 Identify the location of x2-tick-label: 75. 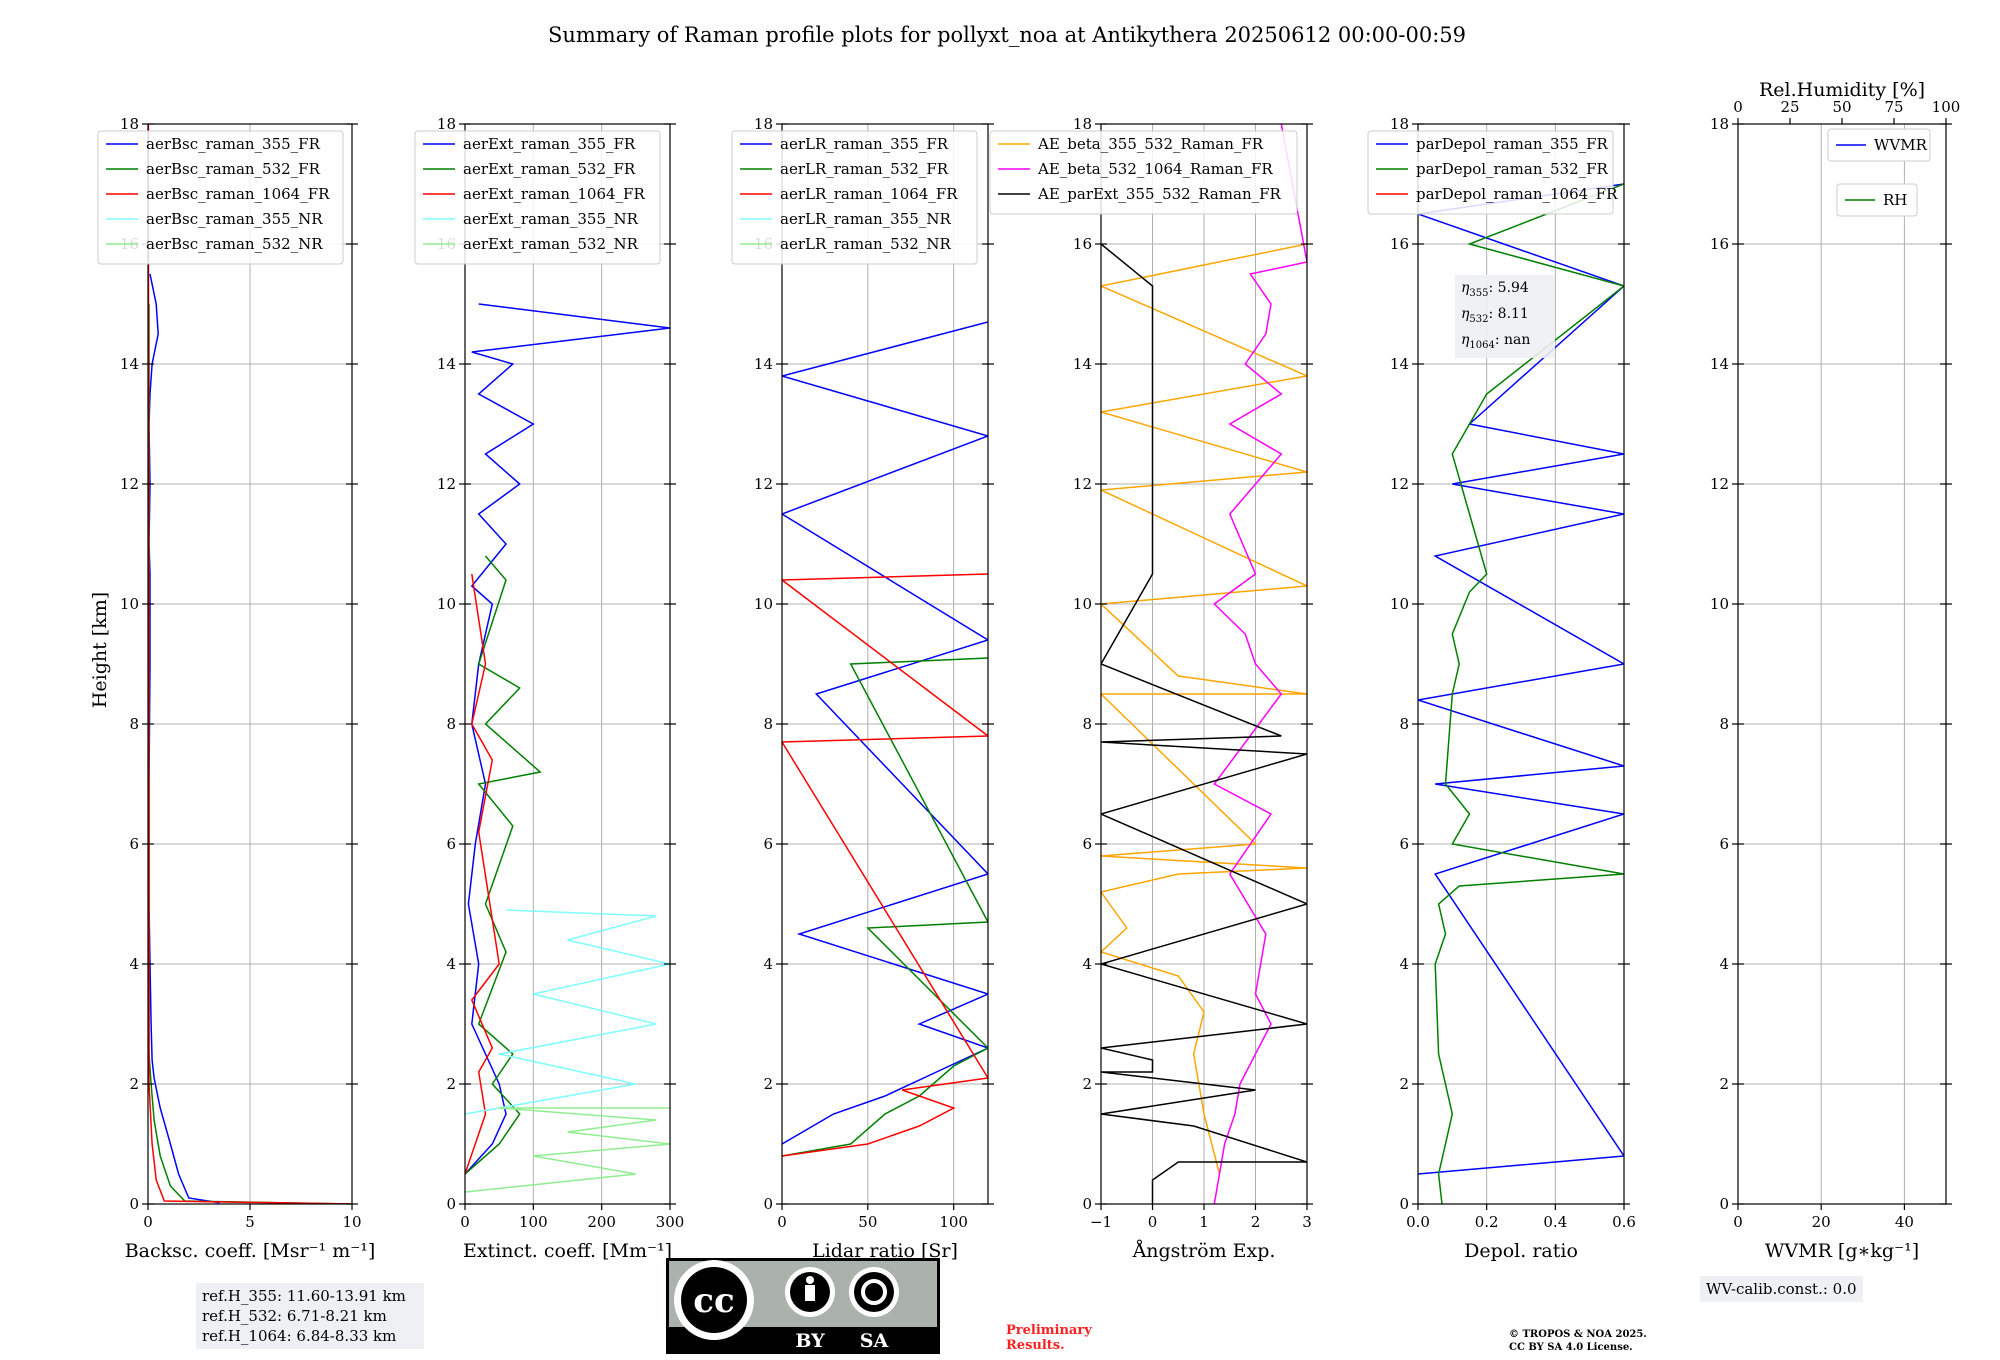
(1893, 107).